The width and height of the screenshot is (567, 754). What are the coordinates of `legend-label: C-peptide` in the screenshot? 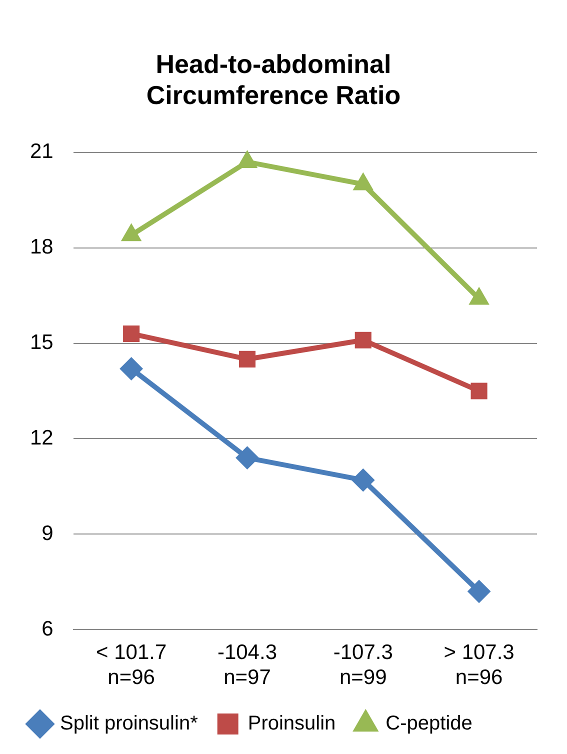 It's located at (429, 723).